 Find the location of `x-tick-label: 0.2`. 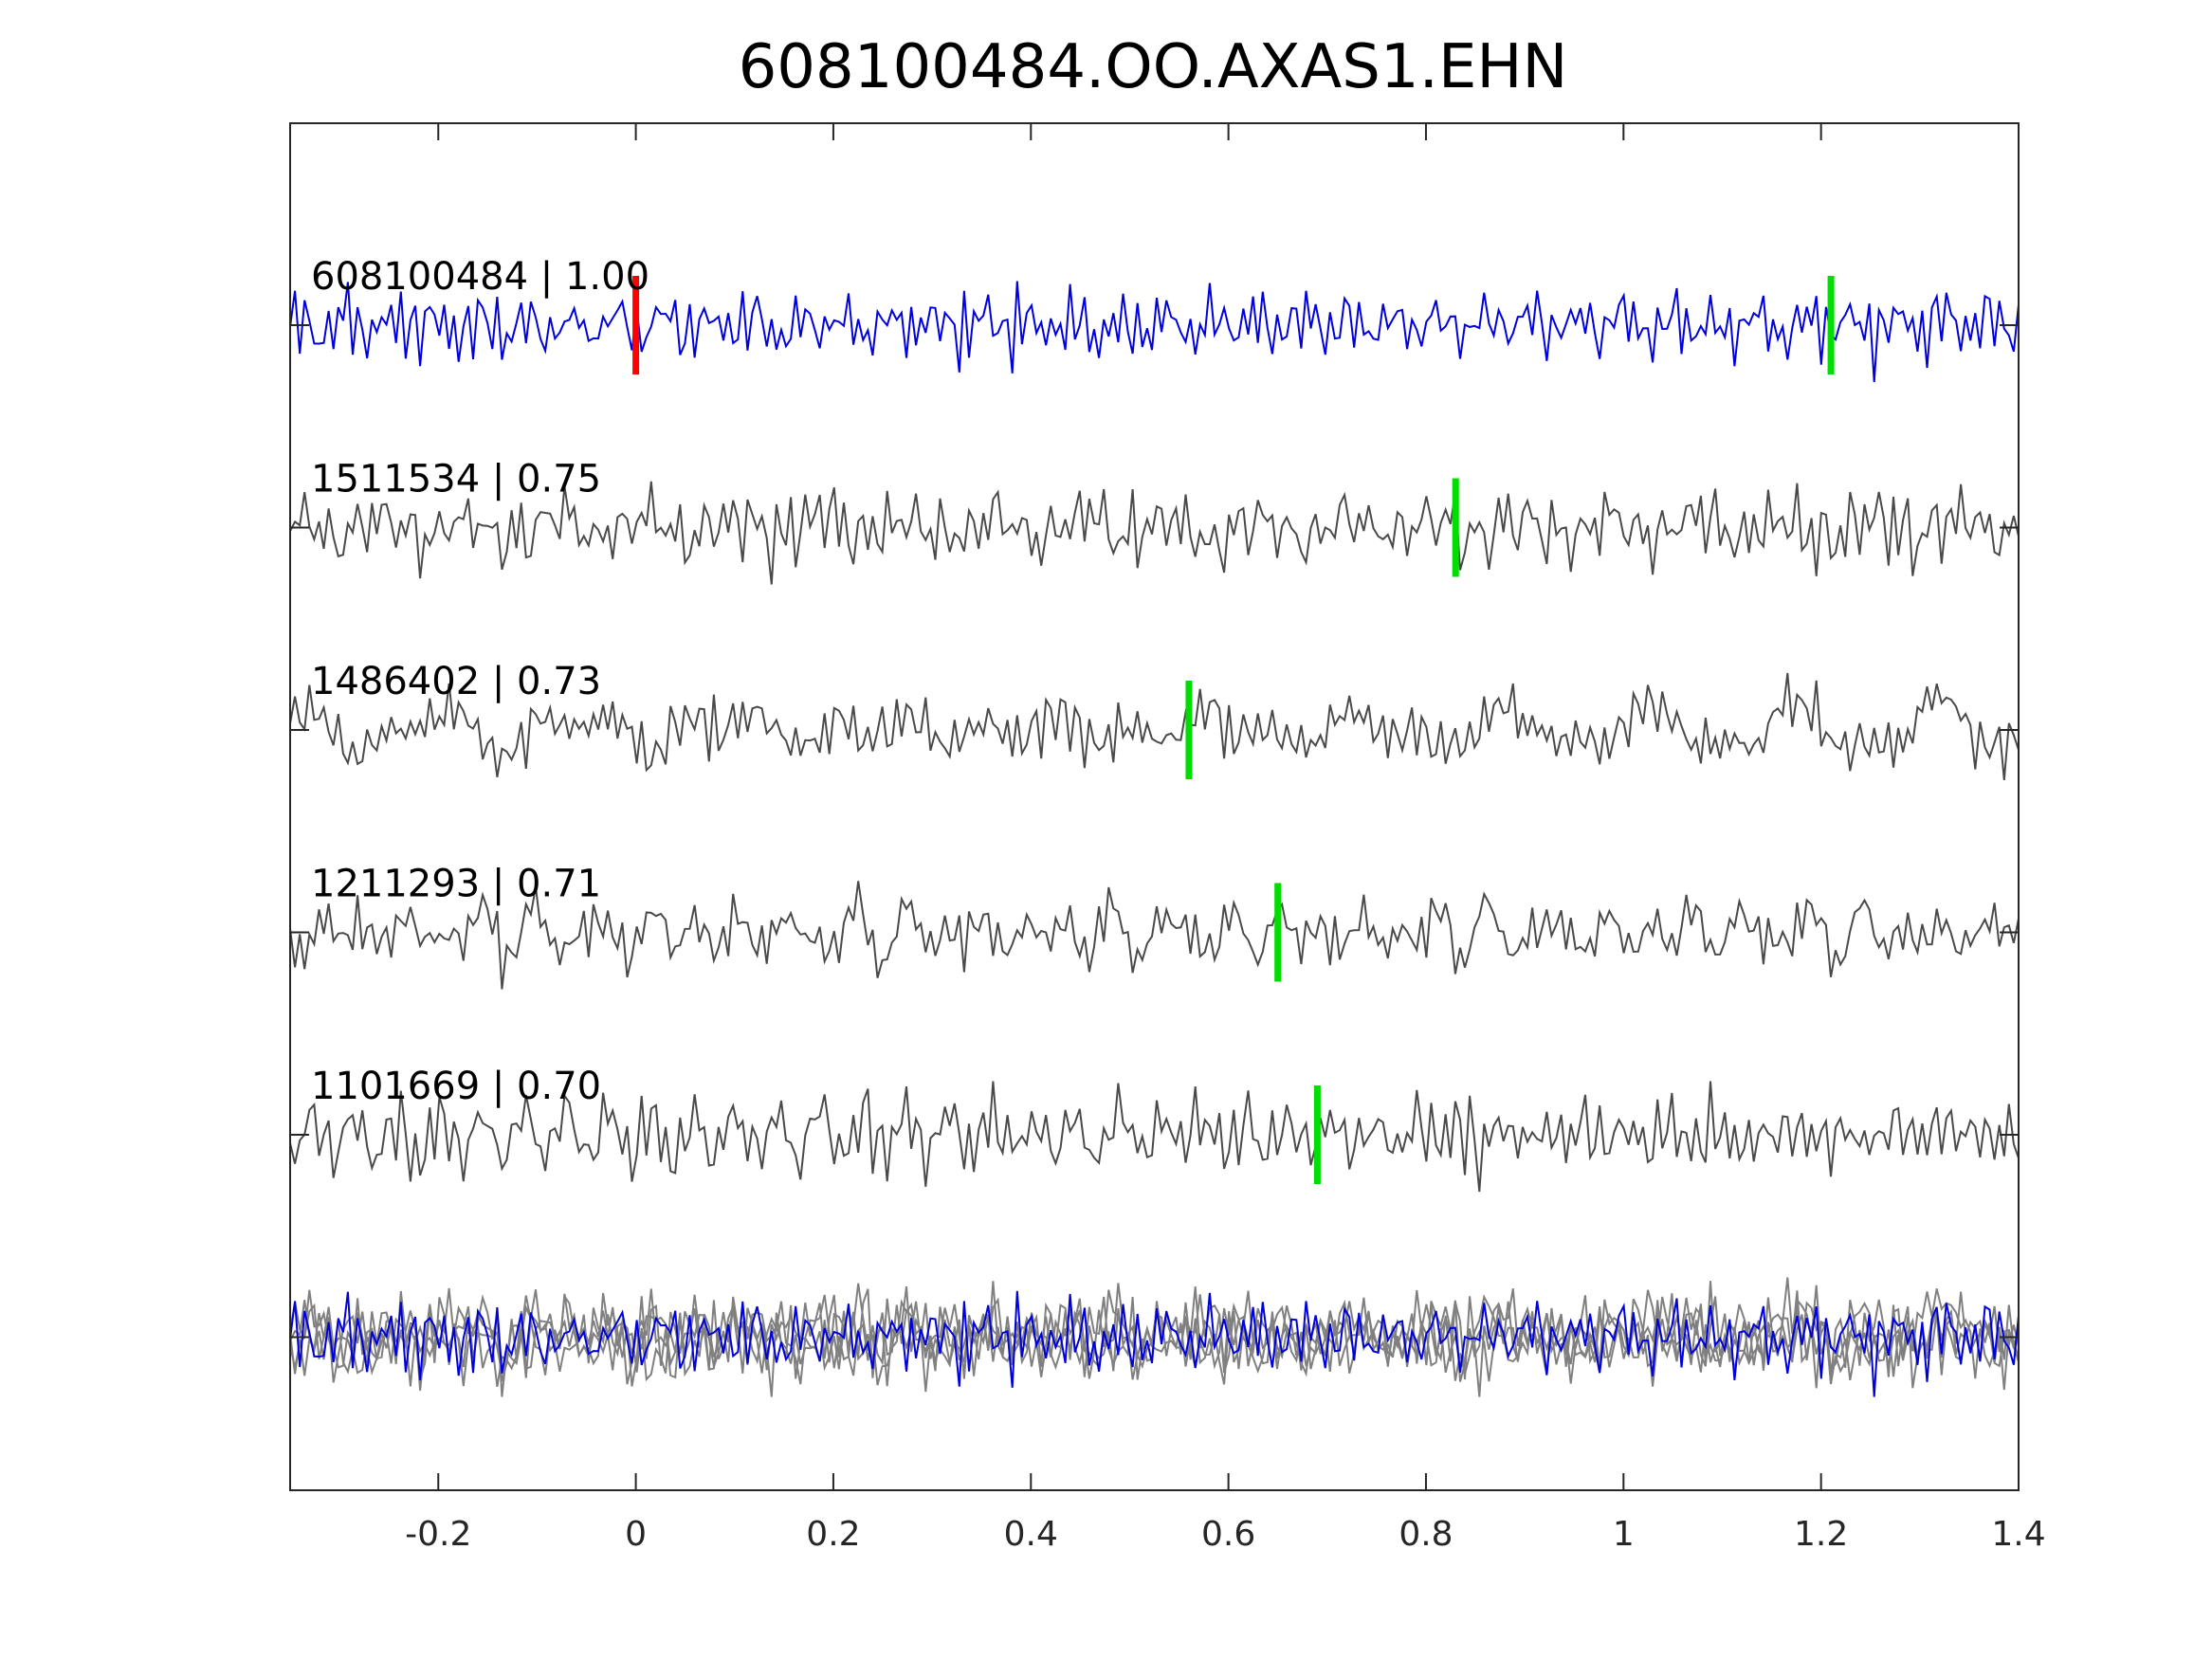

x-tick-label: 0.2 is located at coordinates (833, 1534).